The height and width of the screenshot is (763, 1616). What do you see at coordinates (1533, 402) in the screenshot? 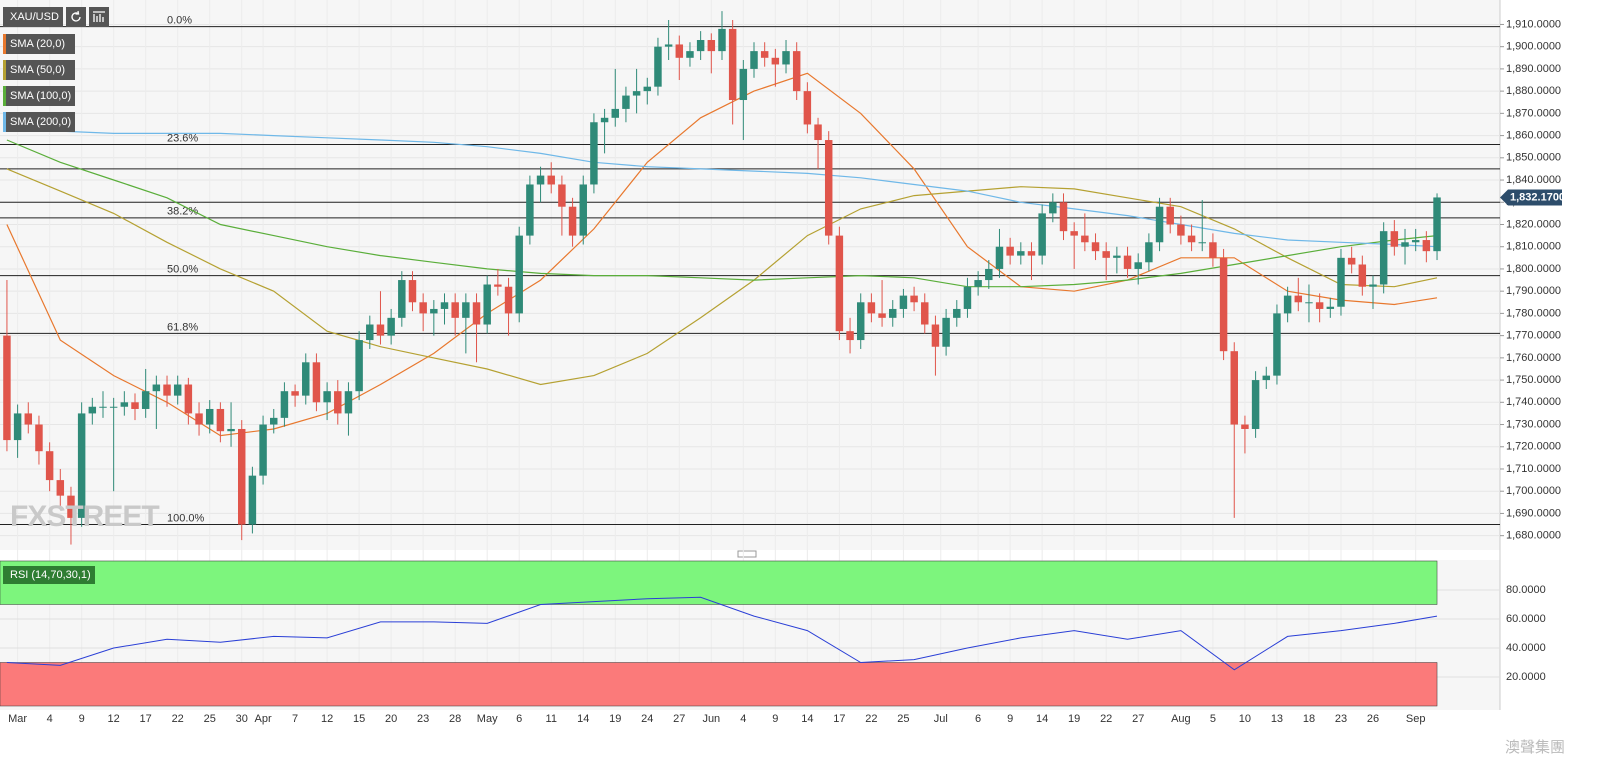
I see `y-tick-label: 1,740.0000` at bounding box center [1533, 402].